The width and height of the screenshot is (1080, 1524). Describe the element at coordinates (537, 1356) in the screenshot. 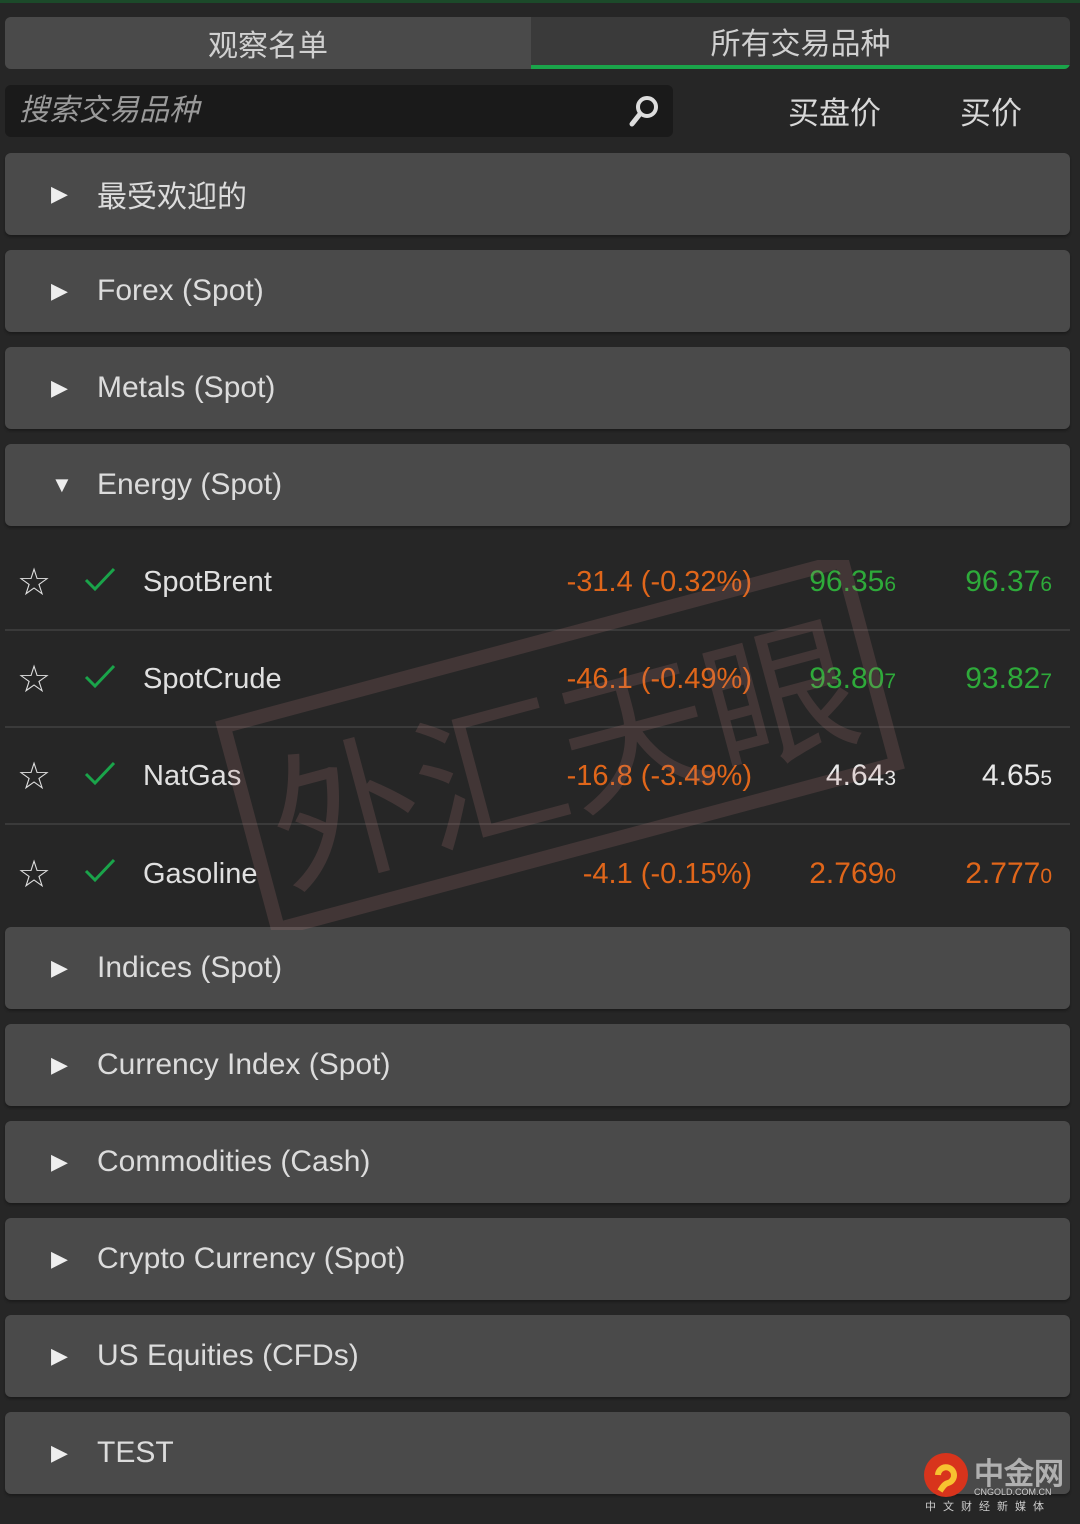

I see `category-group: ▶ US Equities (CFDs)` at that location.